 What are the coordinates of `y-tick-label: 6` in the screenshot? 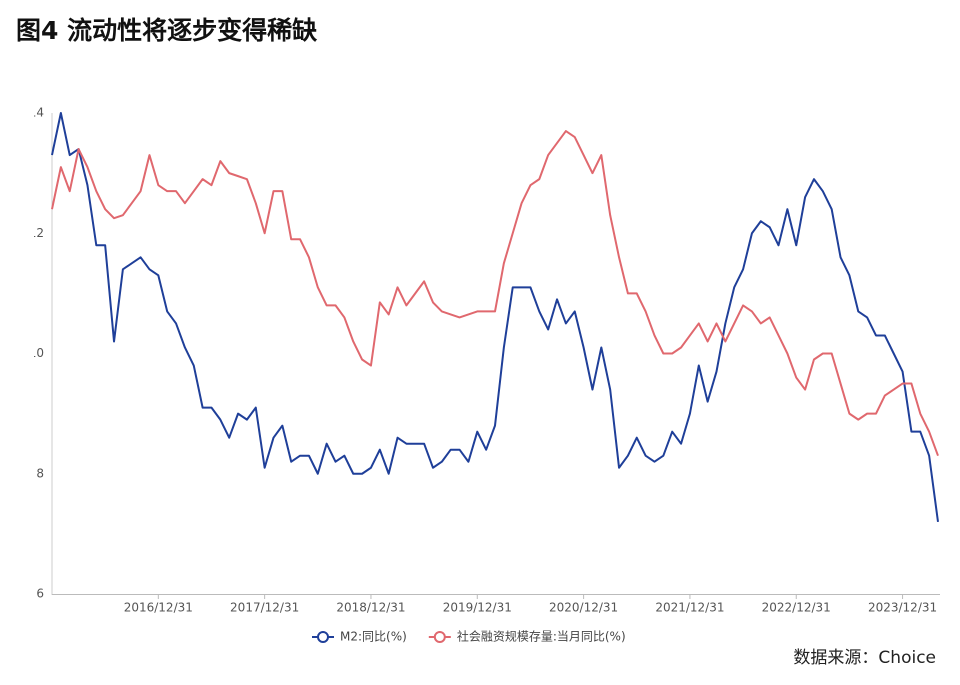 It's located at (40, 594).